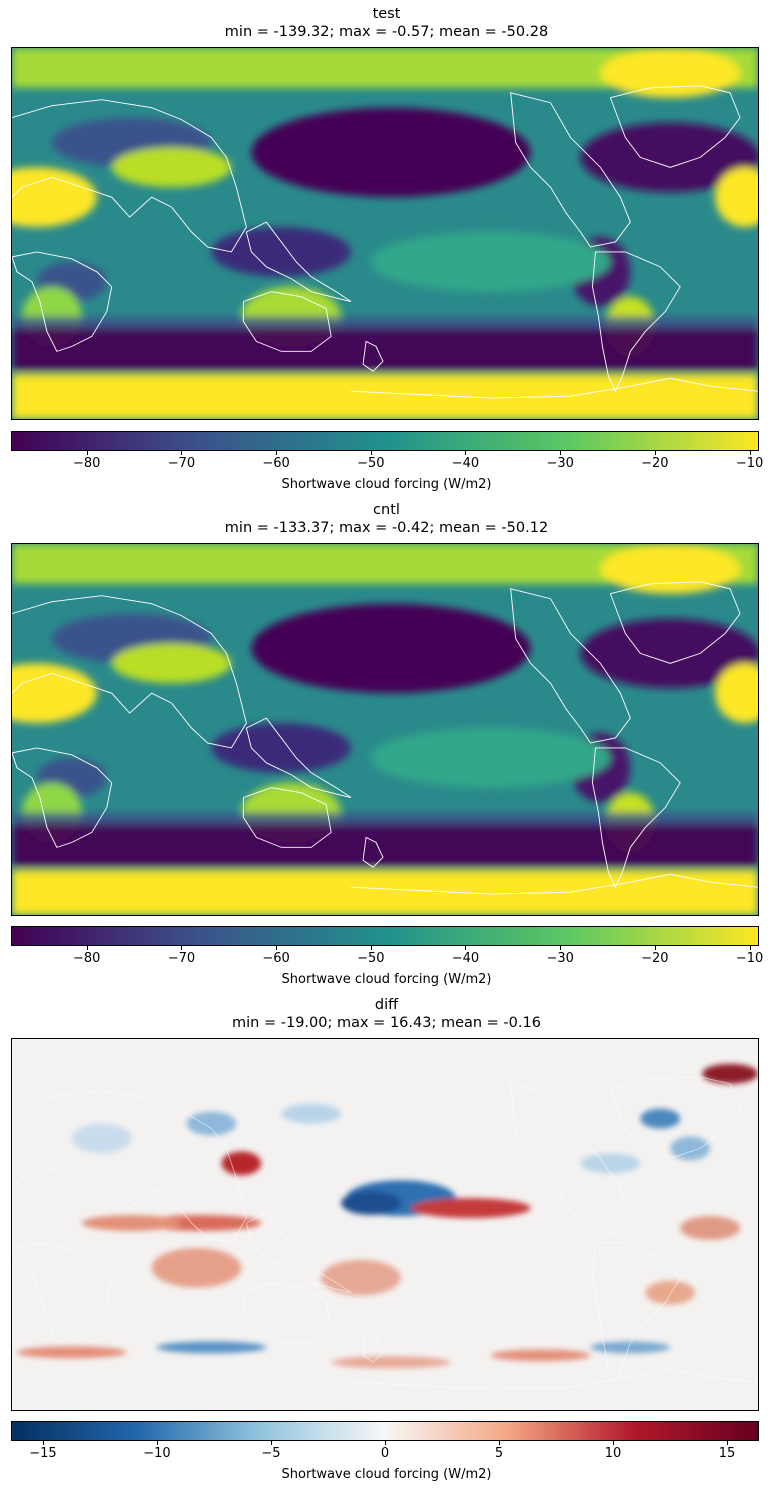 This screenshot has width=773, height=1494. Describe the element at coordinates (386, 979) in the screenshot. I see `colorbar-label-cntl: Shortwave cloud forcing (W/m2)` at that location.